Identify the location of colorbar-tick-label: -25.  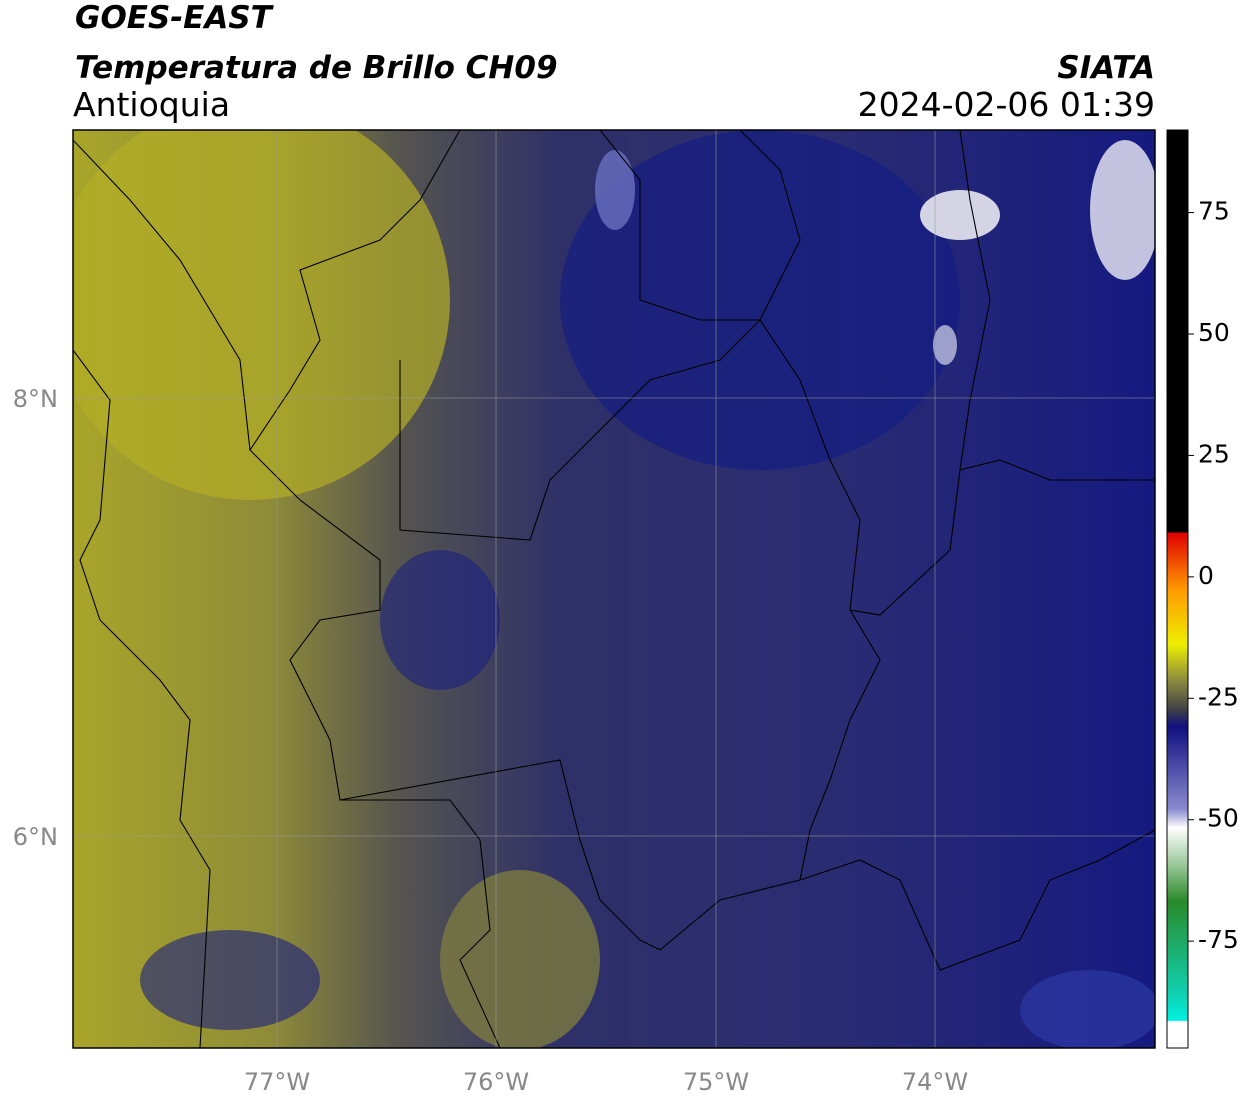
(1218, 696).